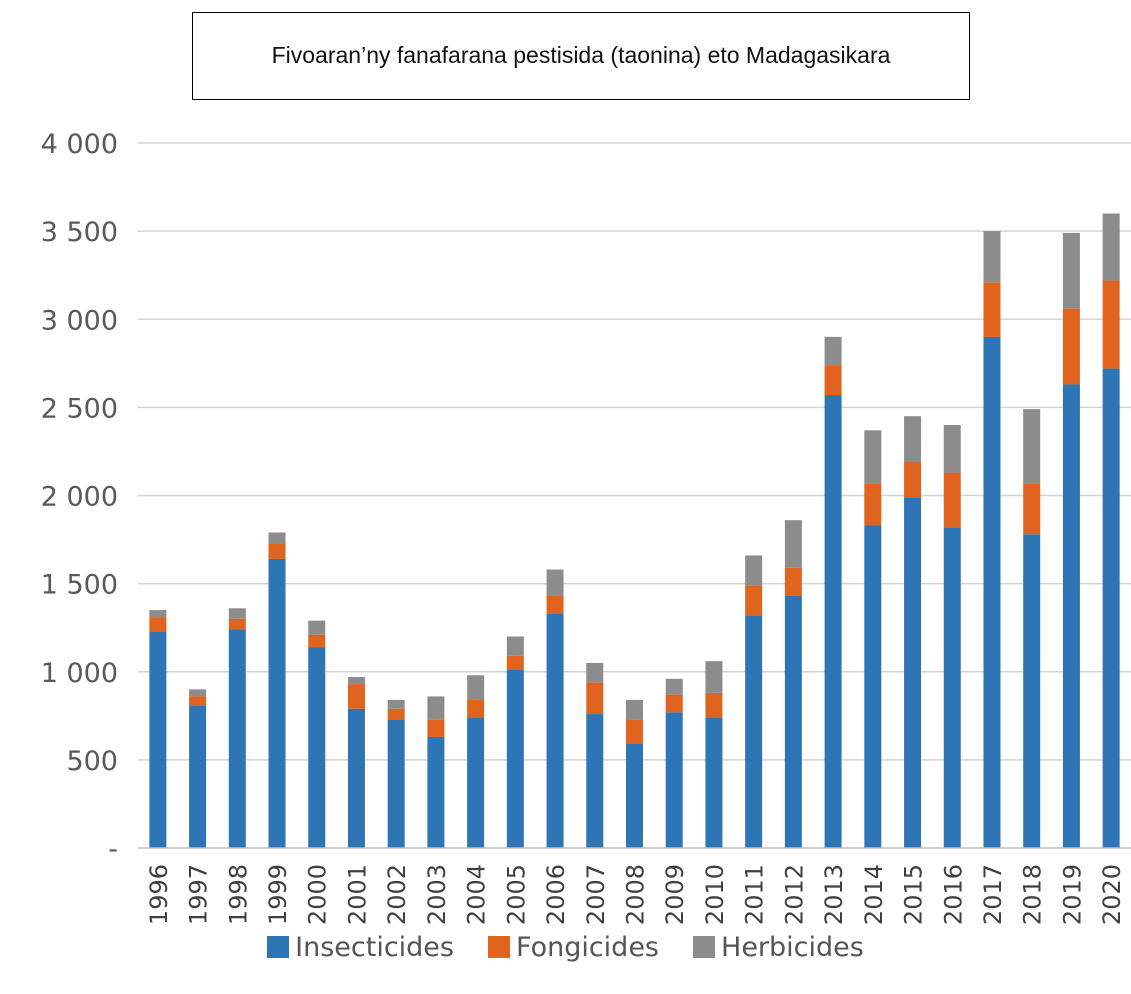 The image size is (1131, 994). What do you see at coordinates (913, 480) in the screenshot?
I see `bar-fongicides-2015` at bounding box center [913, 480].